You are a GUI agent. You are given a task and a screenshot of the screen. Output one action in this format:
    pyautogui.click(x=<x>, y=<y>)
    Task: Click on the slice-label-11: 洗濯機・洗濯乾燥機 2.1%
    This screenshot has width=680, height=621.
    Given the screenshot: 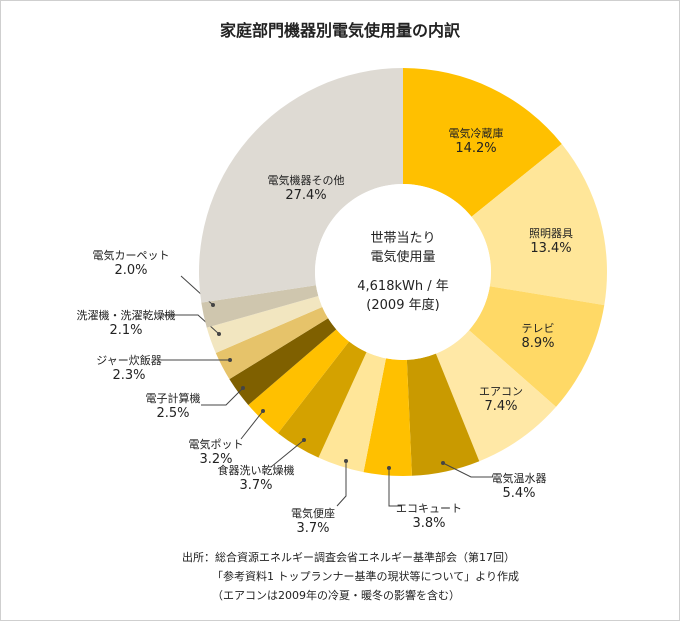 What is the action you would take?
    pyautogui.click(x=126, y=323)
    